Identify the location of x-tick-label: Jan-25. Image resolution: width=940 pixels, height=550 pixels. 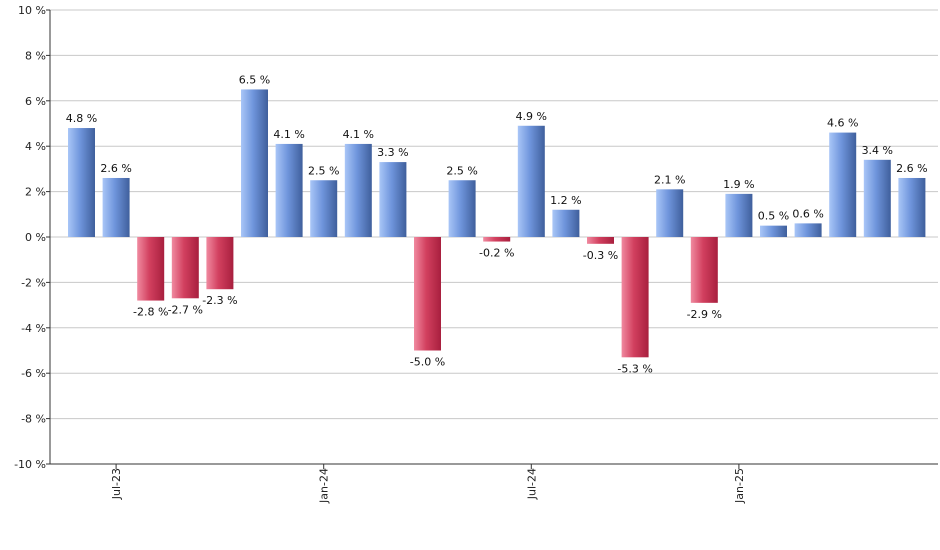
(739, 486).